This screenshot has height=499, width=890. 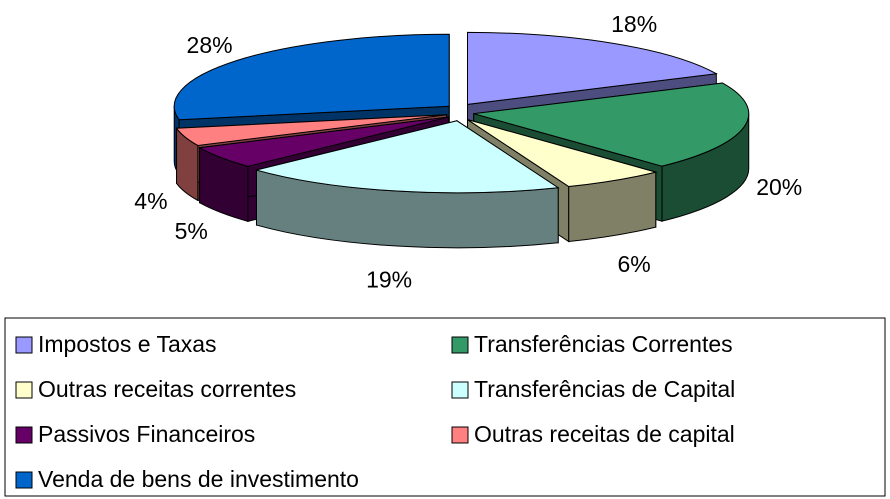 What do you see at coordinates (167, 389) in the screenshot?
I see `legend-label: Outras receitas correntes` at bounding box center [167, 389].